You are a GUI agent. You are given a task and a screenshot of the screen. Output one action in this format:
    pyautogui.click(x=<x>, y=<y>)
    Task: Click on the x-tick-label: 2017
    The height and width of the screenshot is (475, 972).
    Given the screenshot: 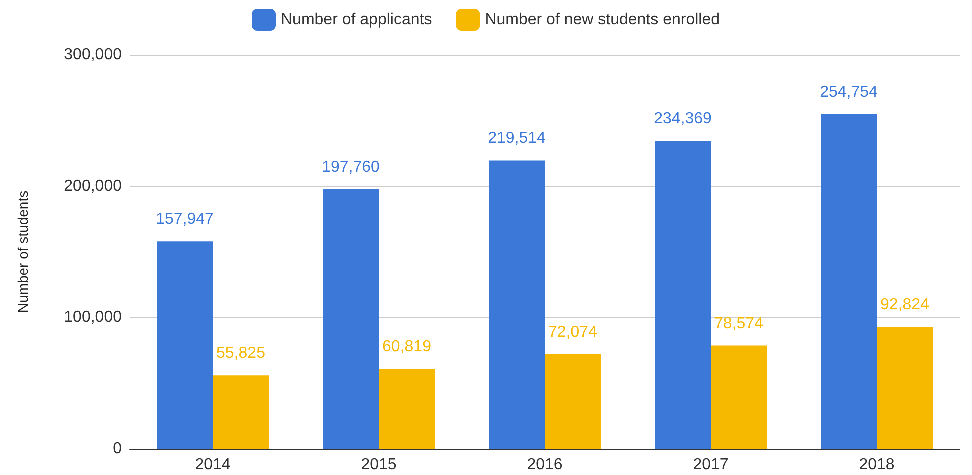 What is the action you would take?
    pyautogui.click(x=711, y=465)
    